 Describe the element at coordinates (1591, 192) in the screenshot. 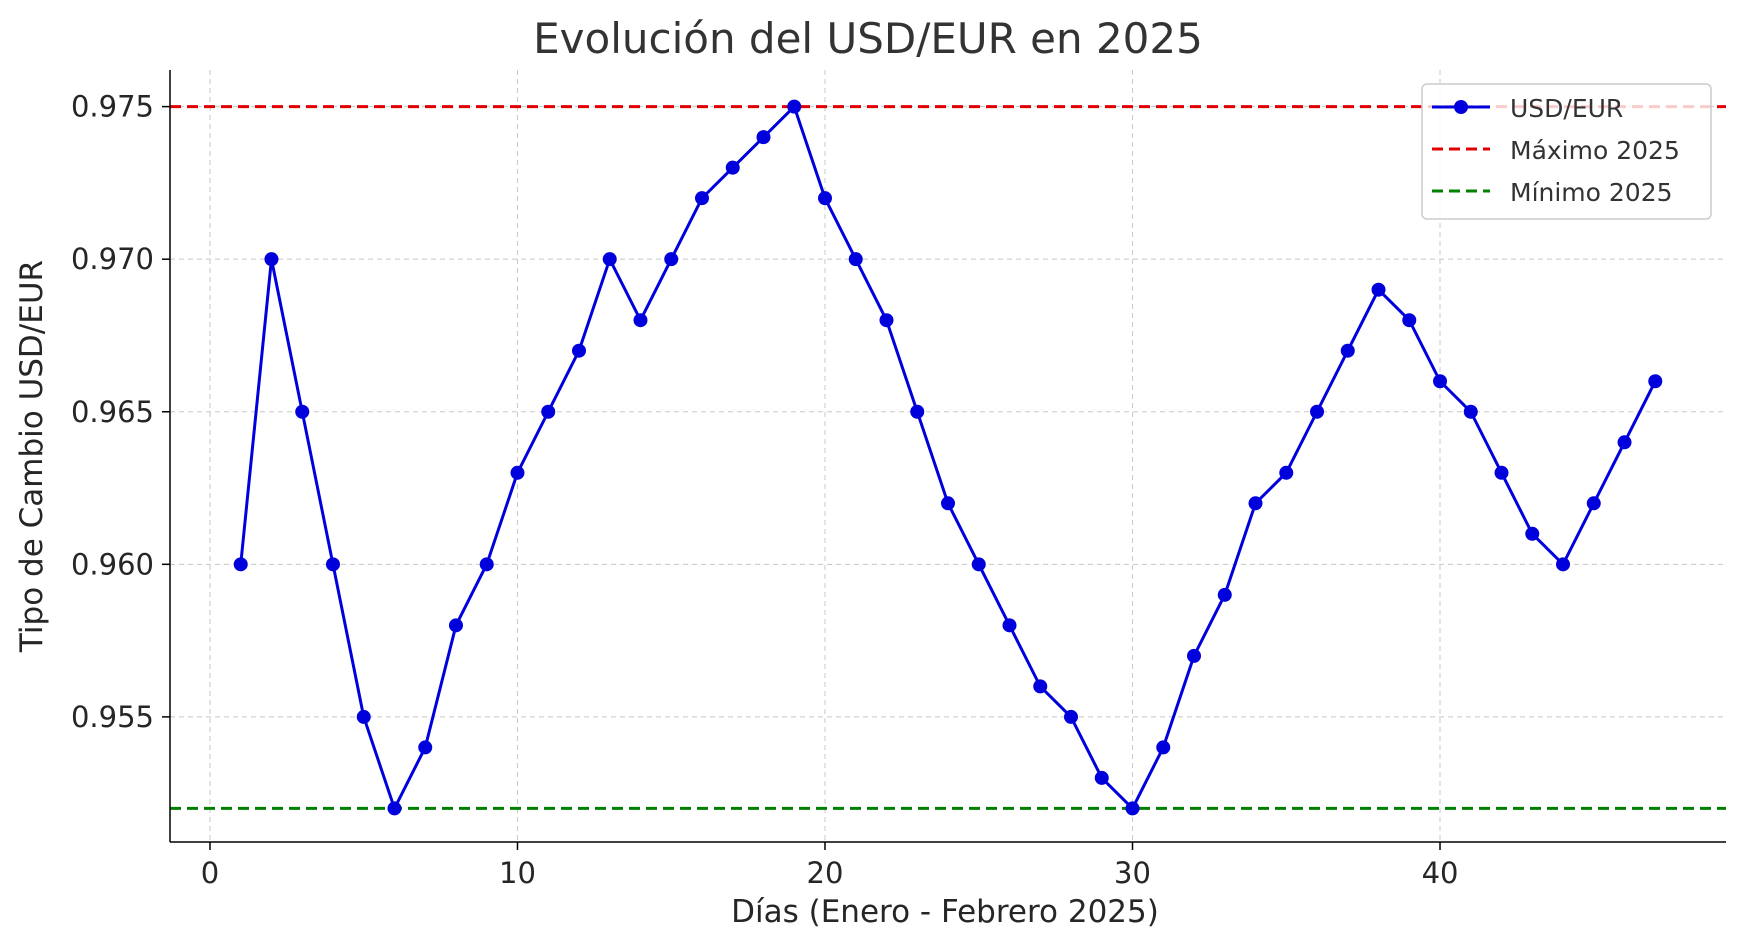

I see `legend-min-label: Mínimo 2025` at that location.